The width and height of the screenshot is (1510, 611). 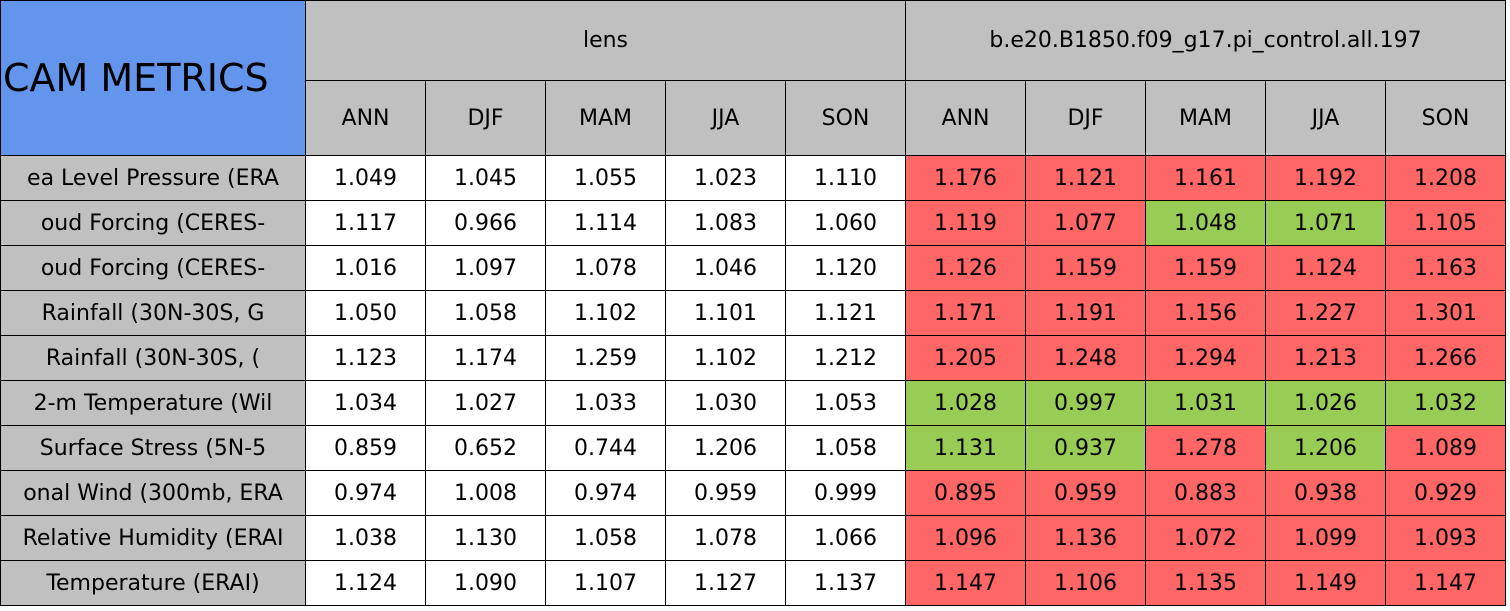 I want to click on column-header: ANN, so click(x=365, y=118).